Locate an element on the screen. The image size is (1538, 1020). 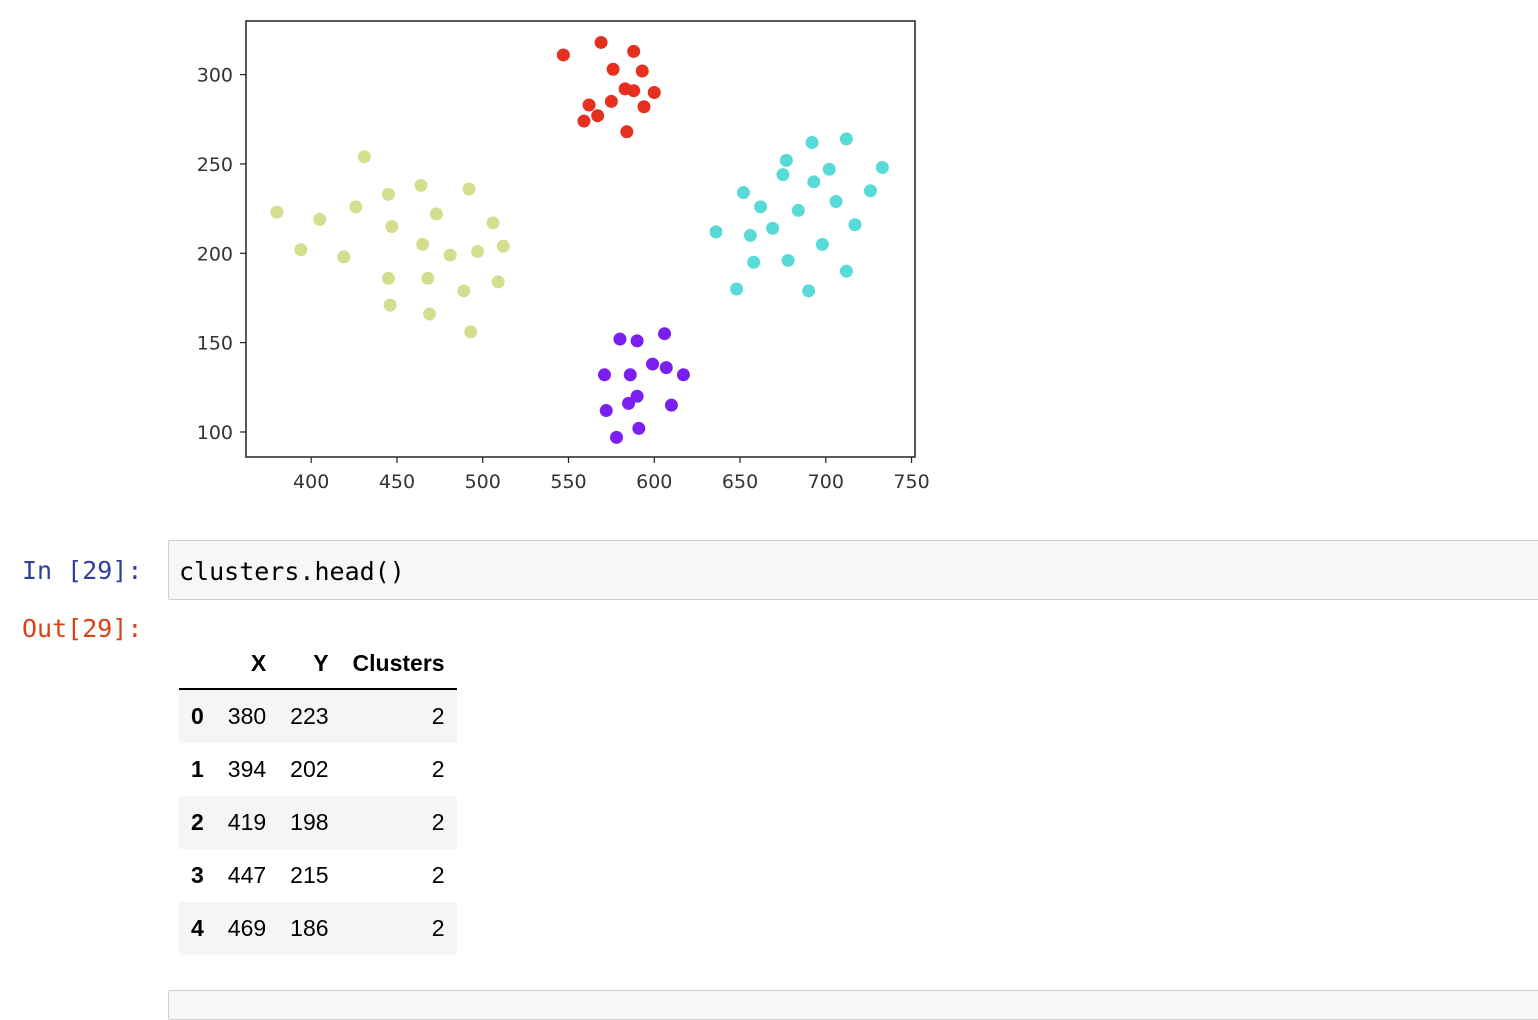
y-tick-label: 150 is located at coordinates (215, 344).